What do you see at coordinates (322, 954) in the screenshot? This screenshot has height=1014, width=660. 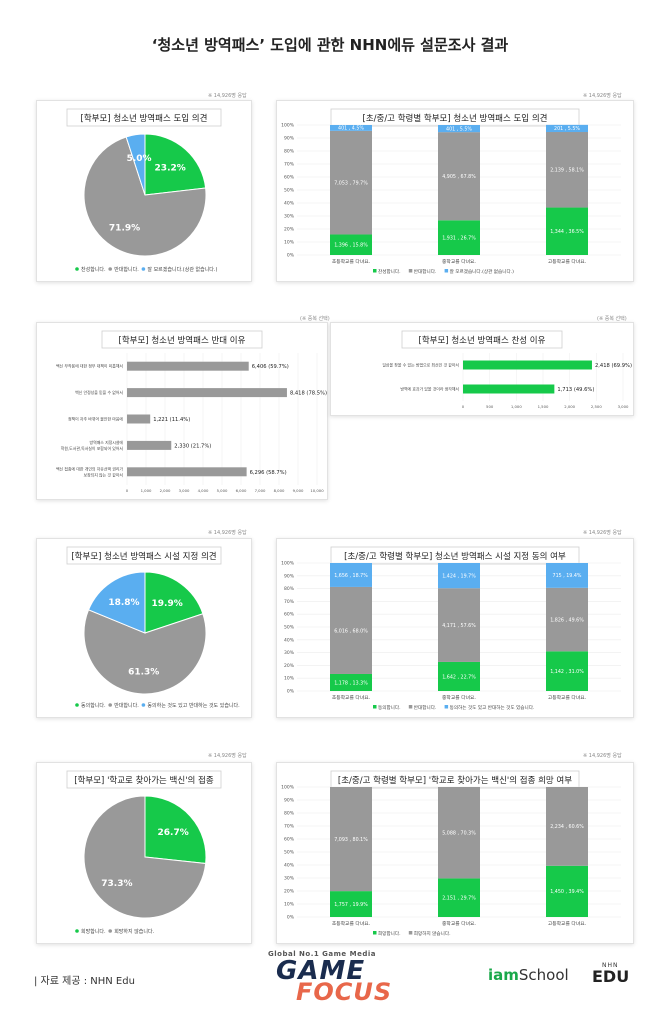 I see `logo-tagline: Global No.1 Game Media` at bounding box center [322, 954].